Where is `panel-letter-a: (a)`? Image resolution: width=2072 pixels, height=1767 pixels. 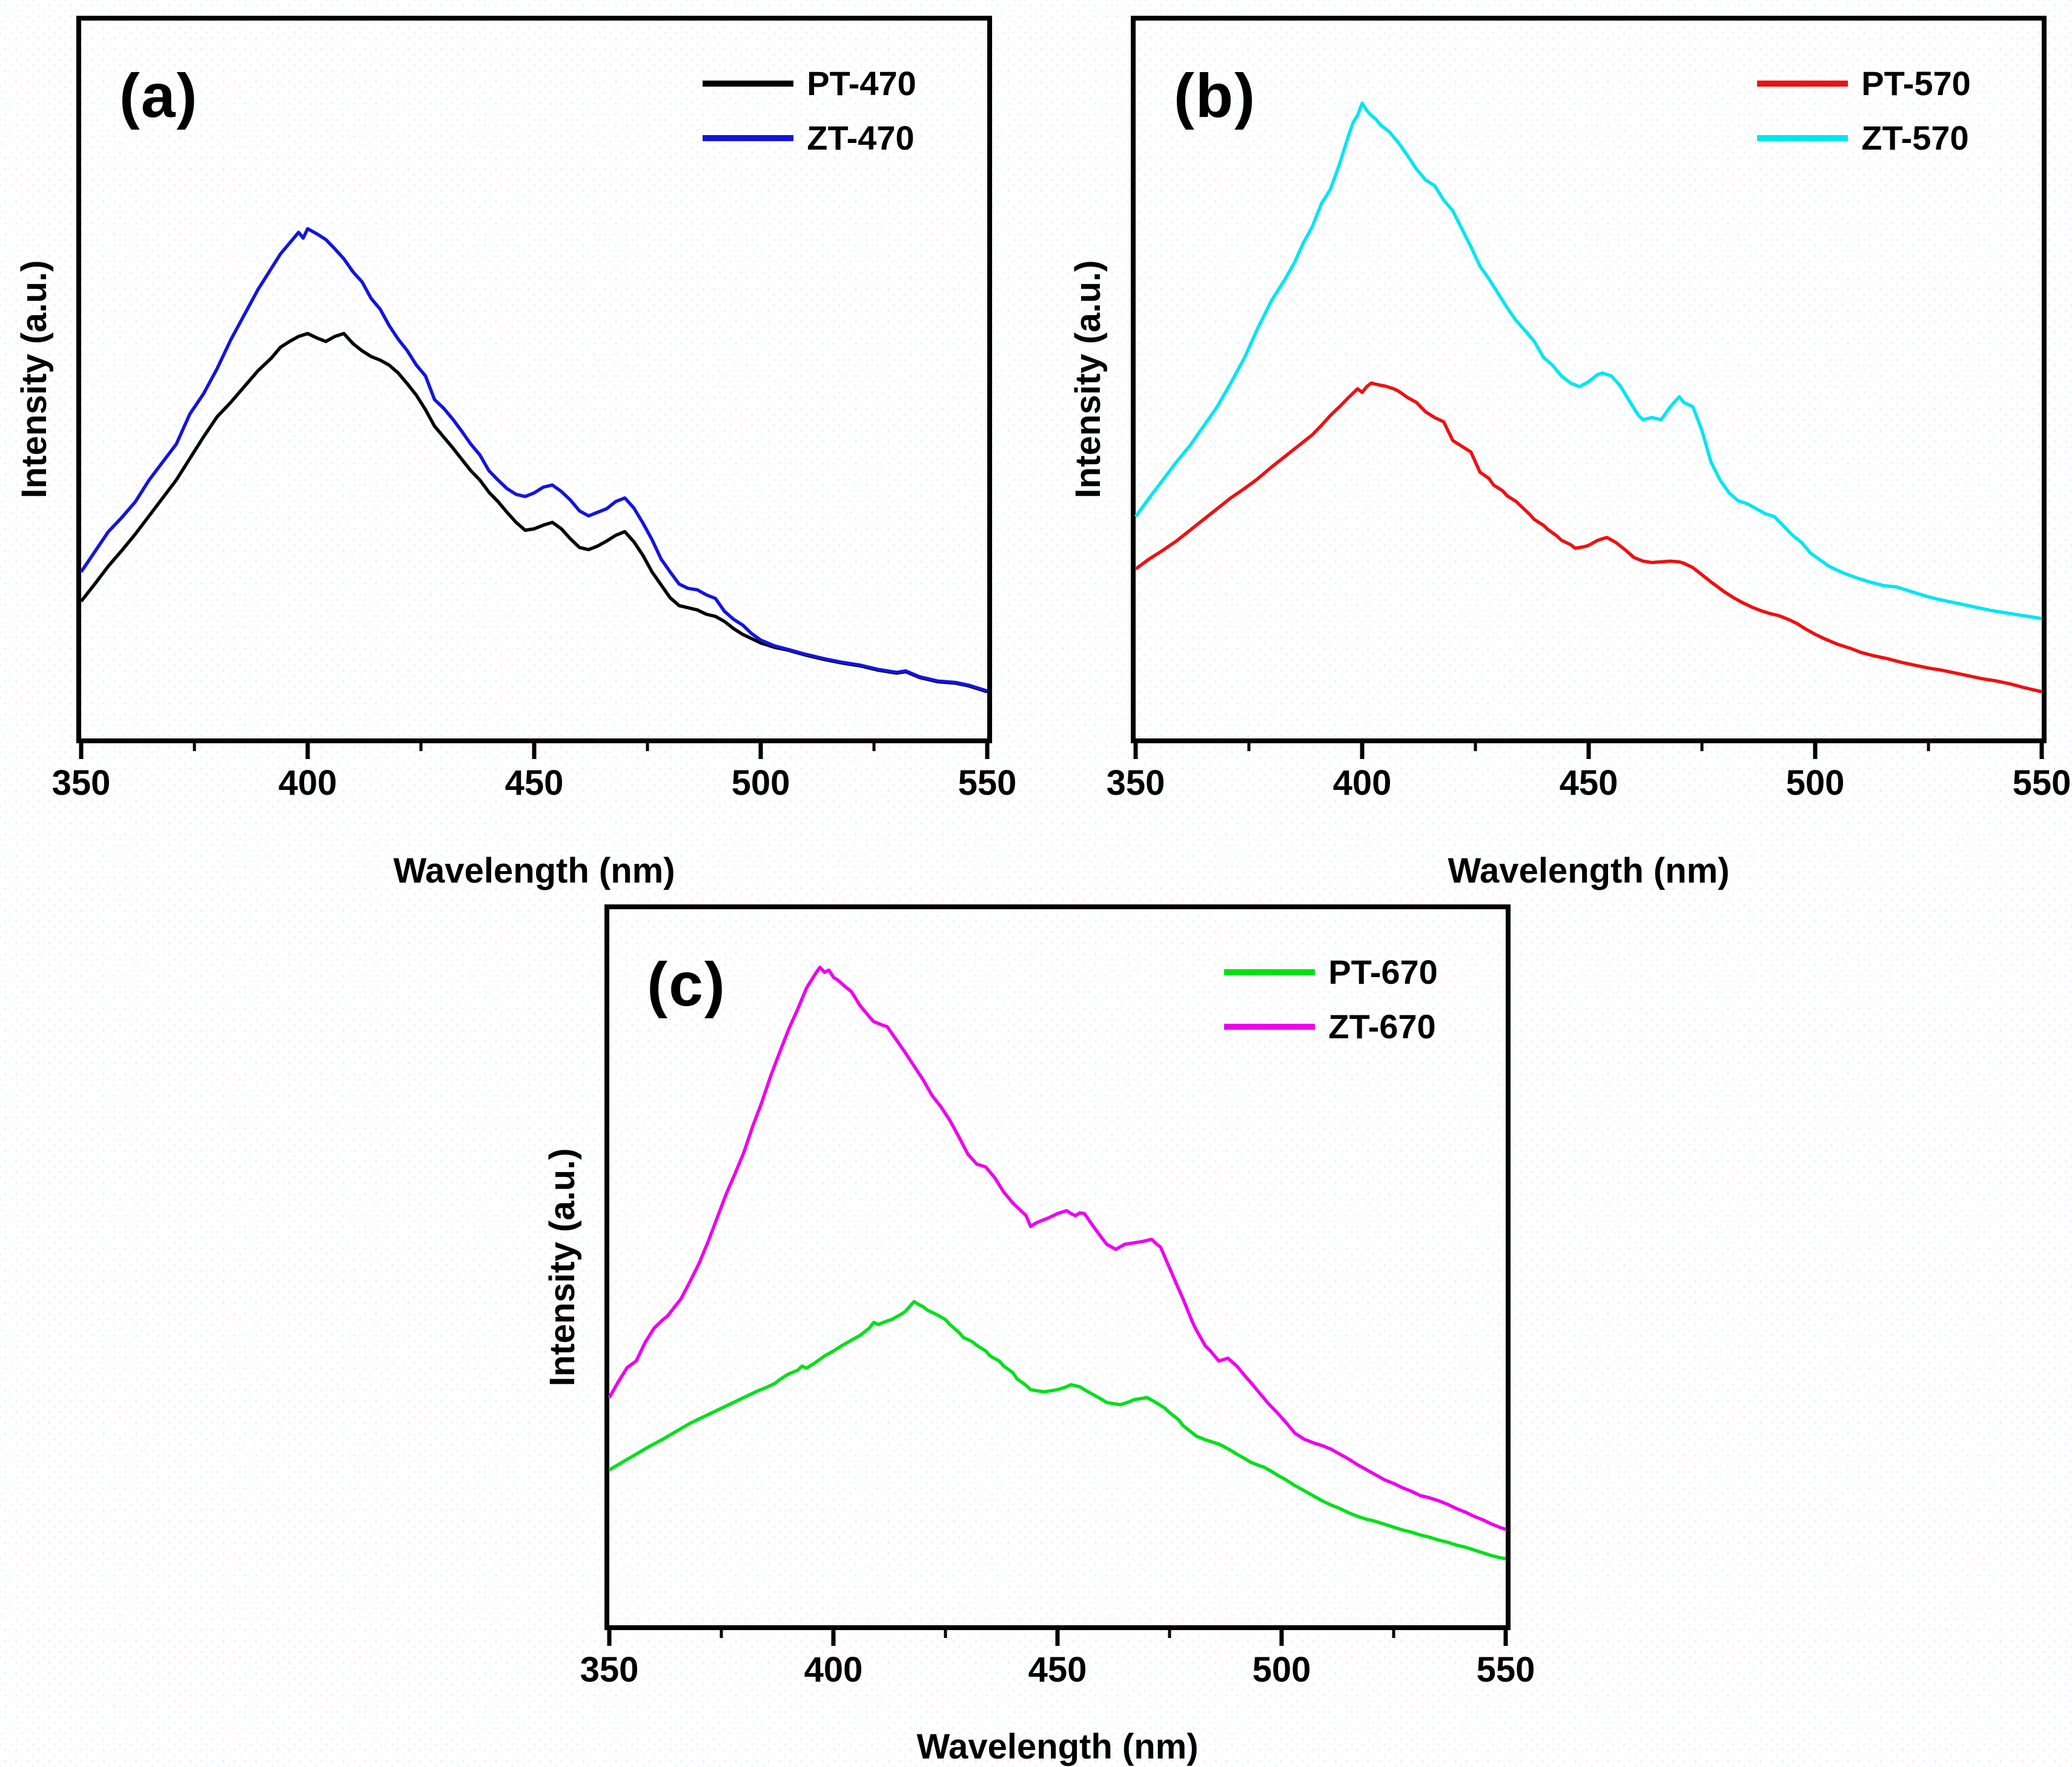
panel-letter-a: (a) is located at coordinates (159, 96).